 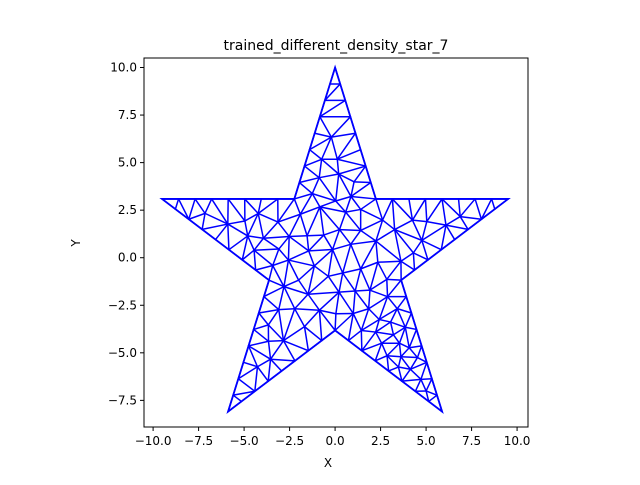 What do you see at coordinates (153, 441) in the screenshot?
I see `x-tick-label: −10.0` at bounding box center [153, 441].